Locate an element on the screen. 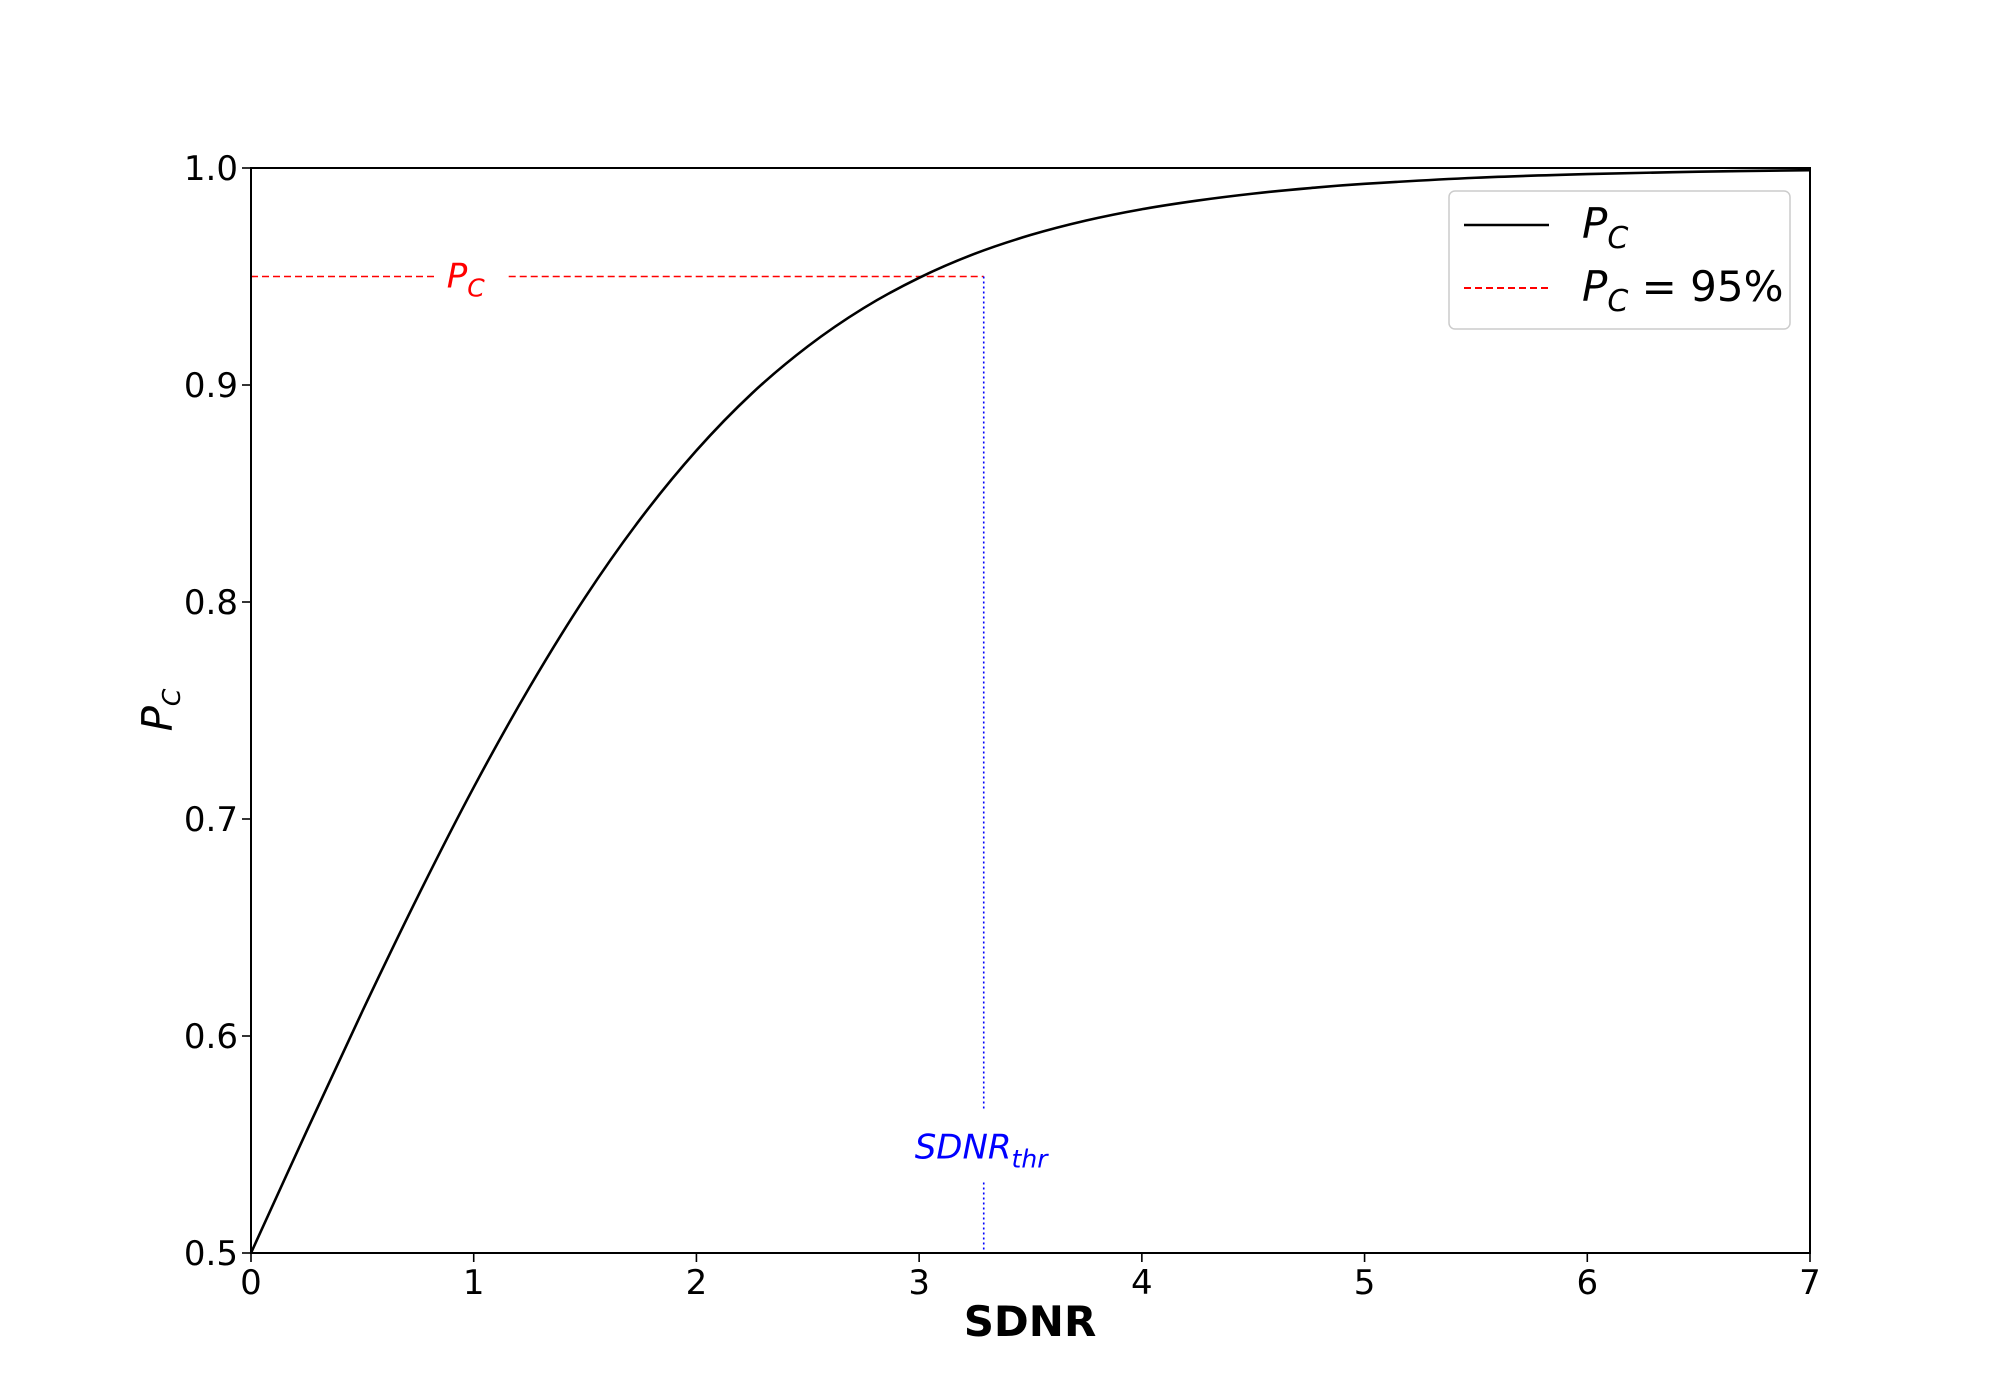 The height and width of the screenshot is (1400, 2000). x-tick-label: 0 is located at coordinates (251, 1283).